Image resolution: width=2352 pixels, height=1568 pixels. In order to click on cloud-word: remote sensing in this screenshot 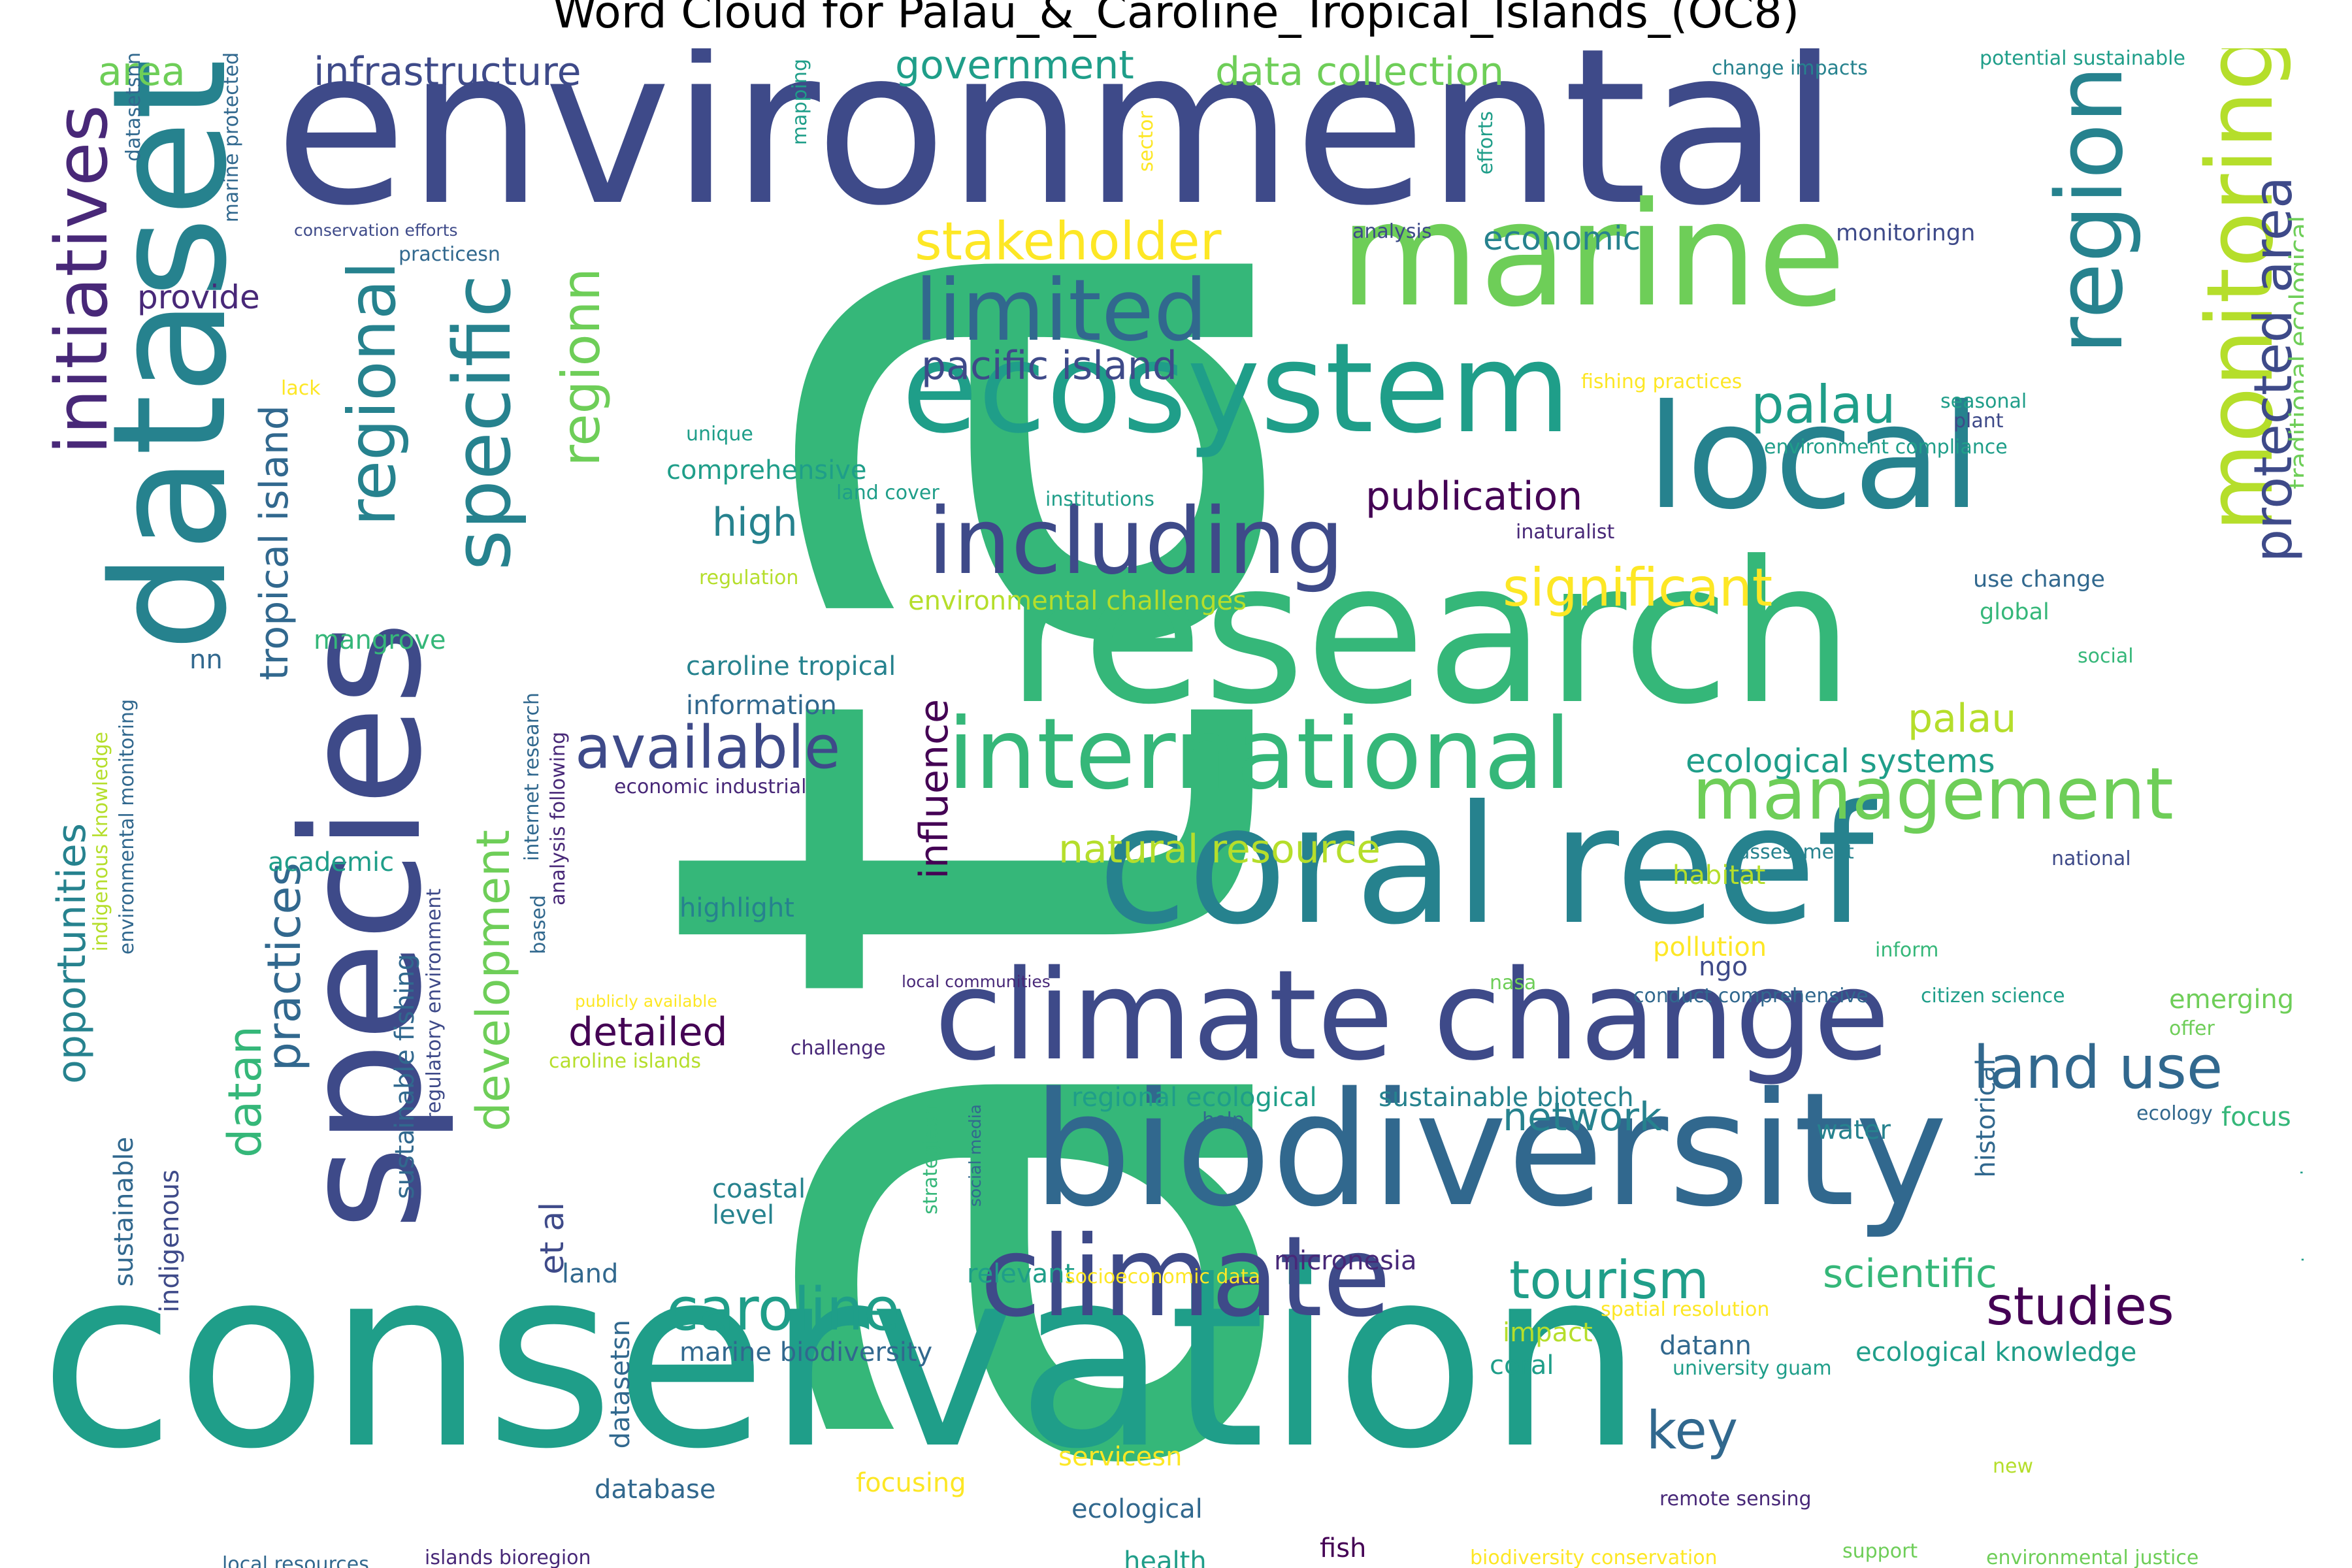, I will do `click(1735, 1499)`.